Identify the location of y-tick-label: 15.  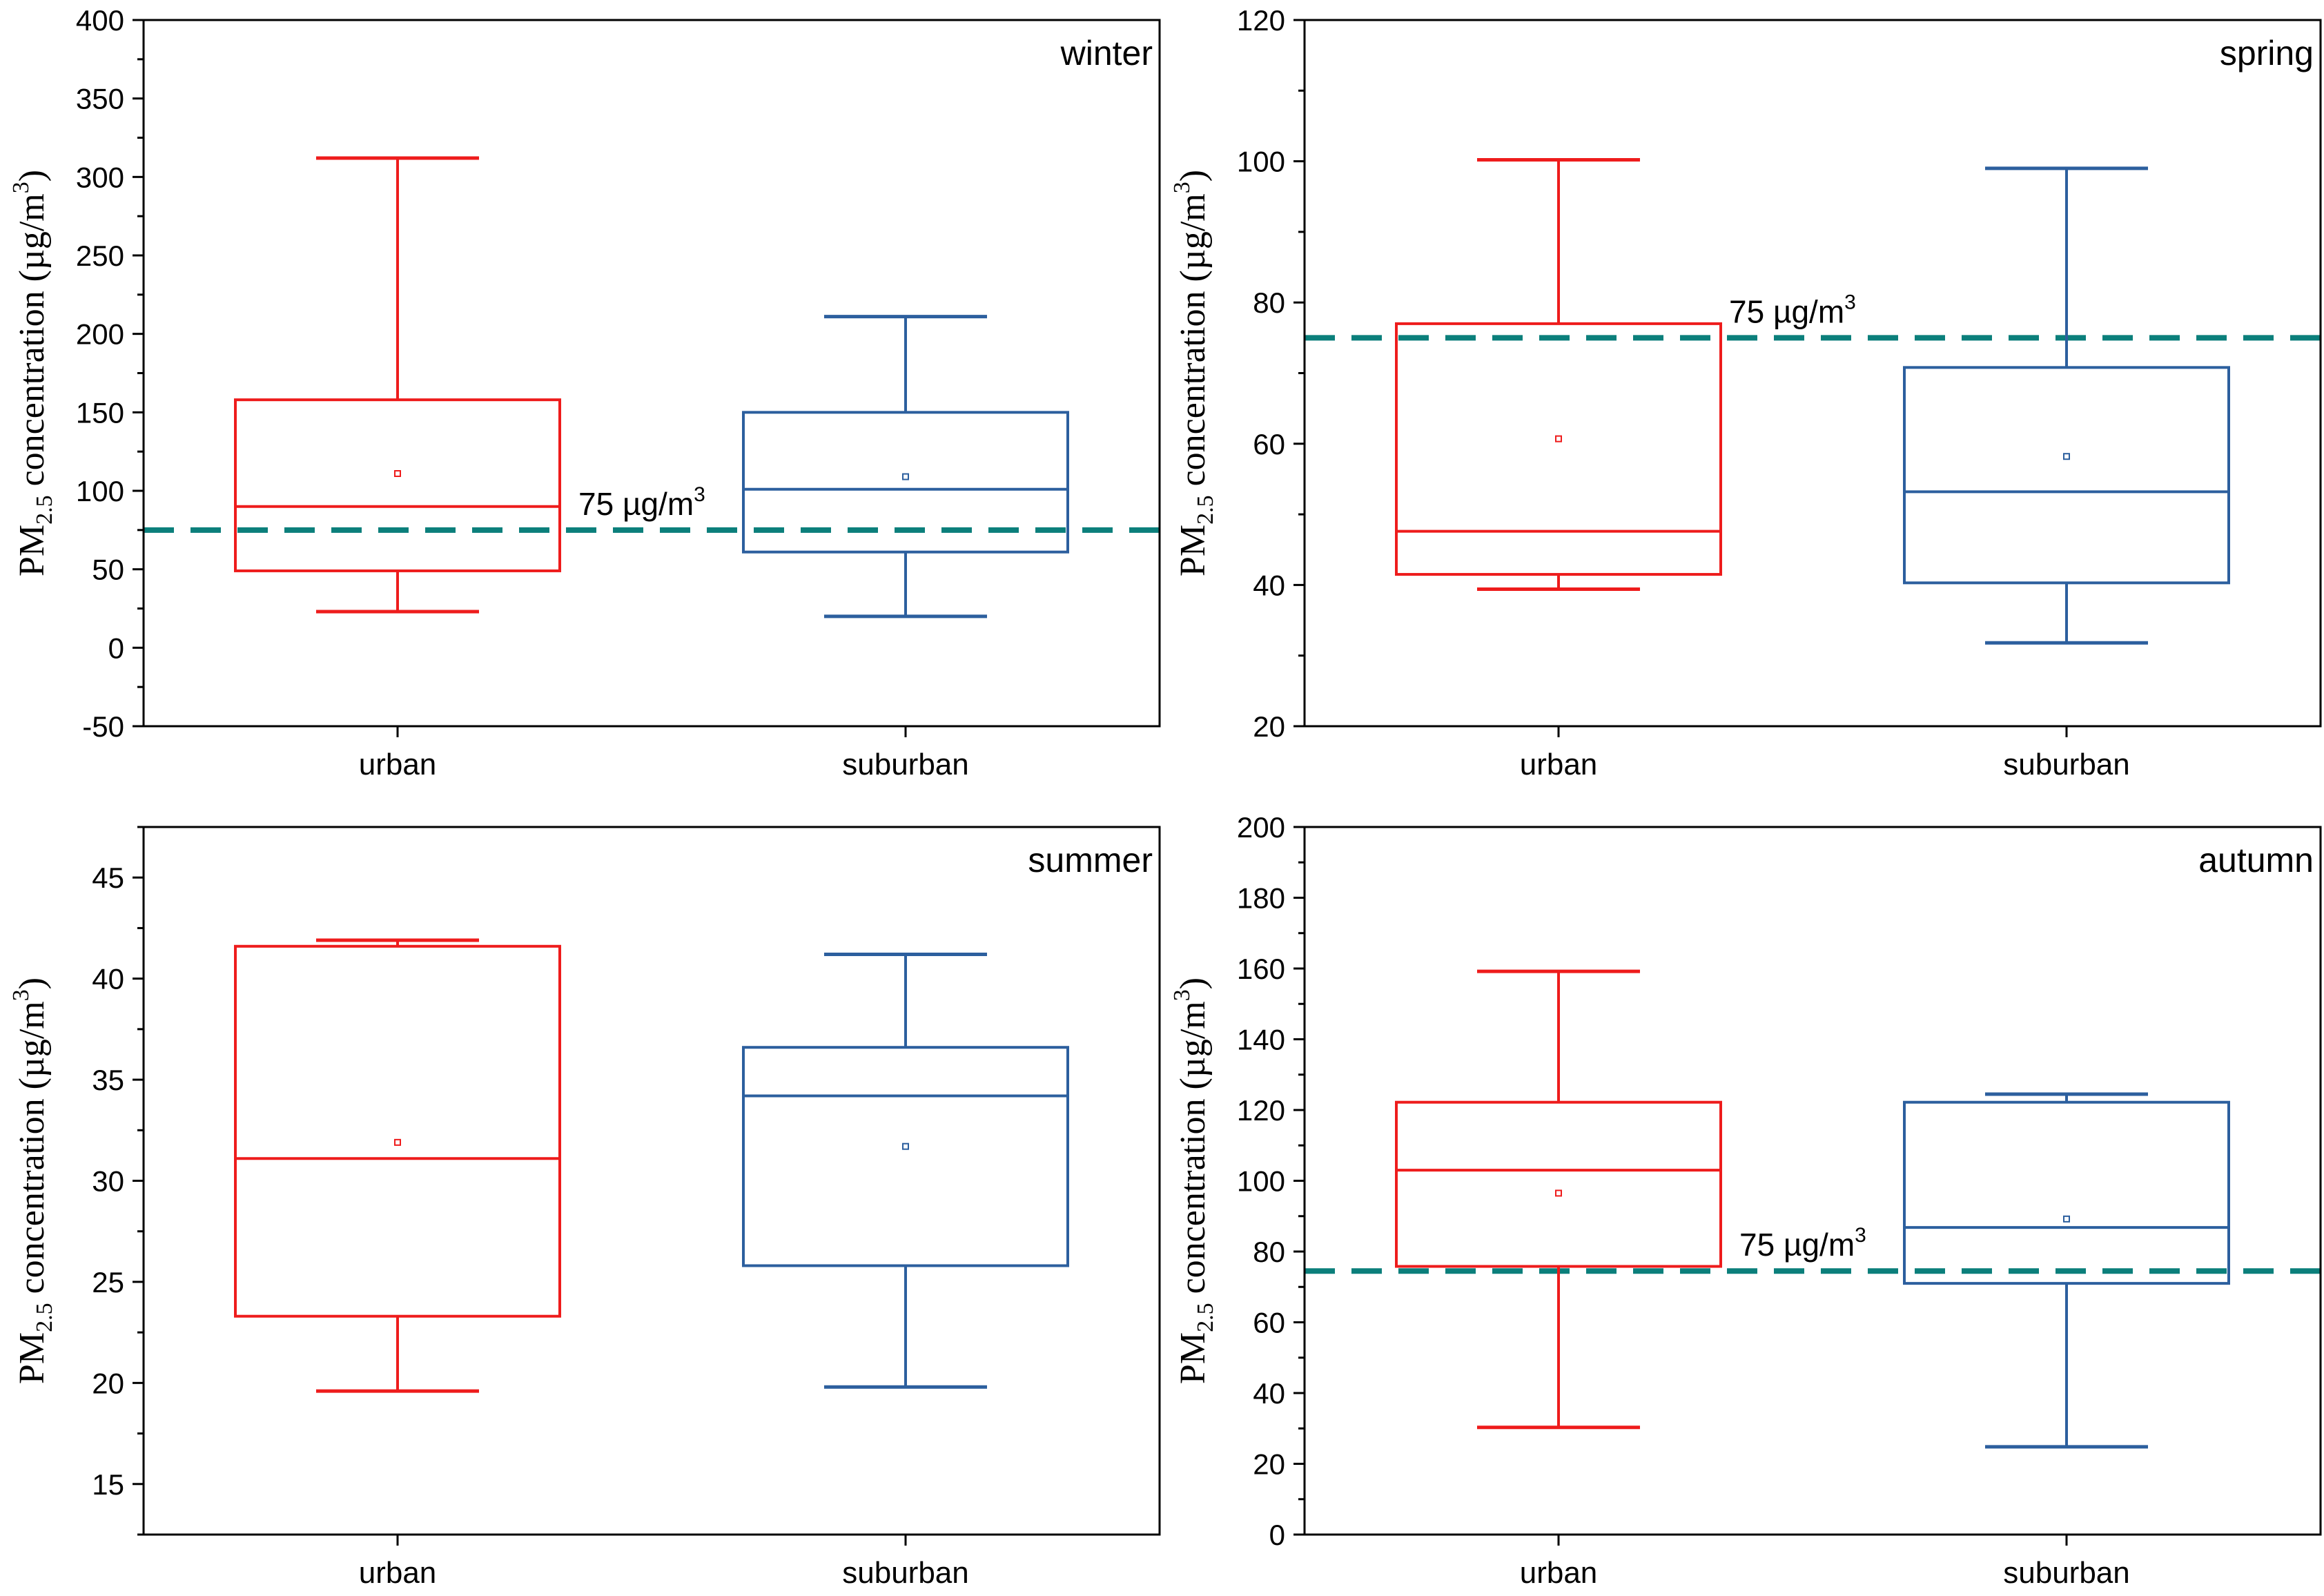
(108, 1484).